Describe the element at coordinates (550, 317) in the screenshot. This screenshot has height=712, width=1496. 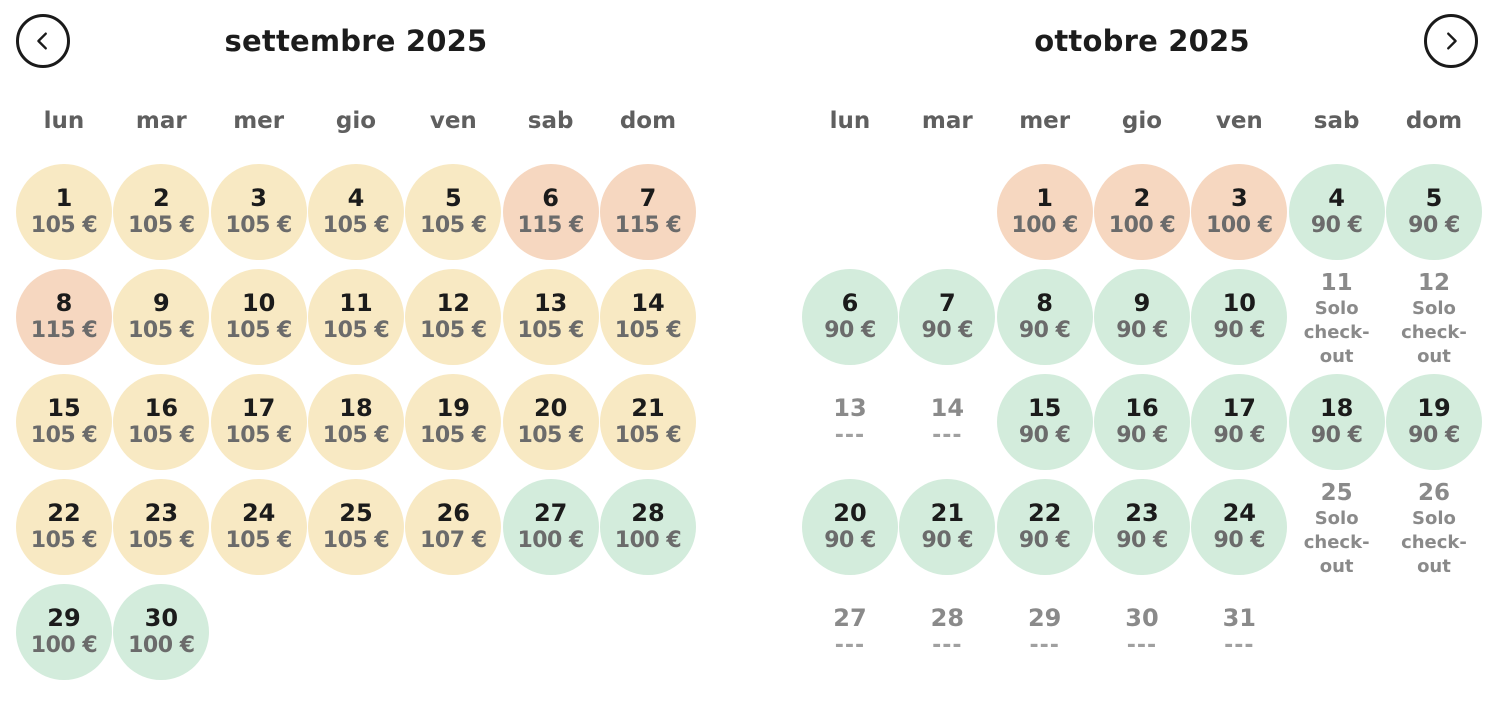
I see `day-cell: 13 105 €` at that location.